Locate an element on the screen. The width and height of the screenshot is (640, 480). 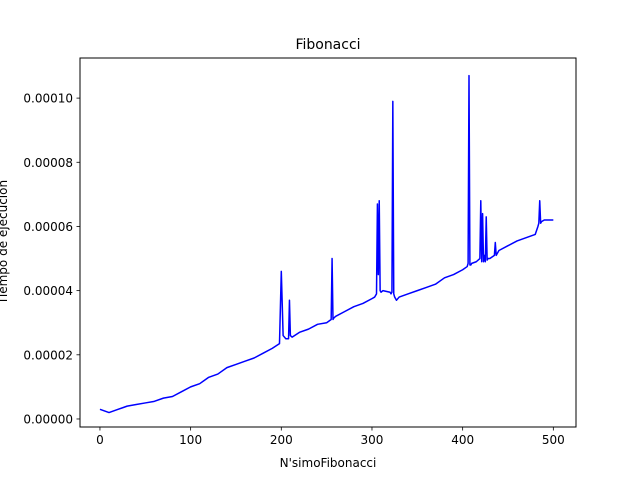
x-axis-title: N'simoFibonacci is located at coordinates (328, 463).